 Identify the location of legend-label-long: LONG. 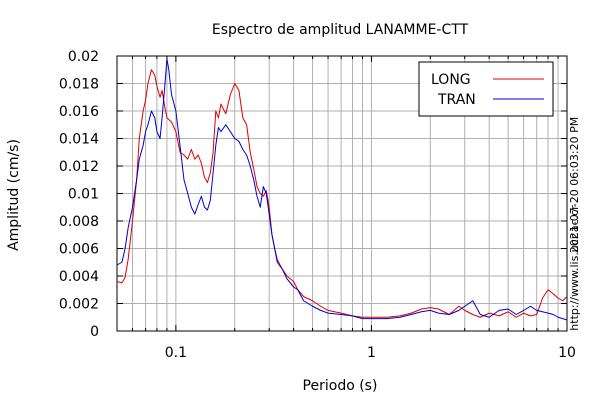
(451, 80).